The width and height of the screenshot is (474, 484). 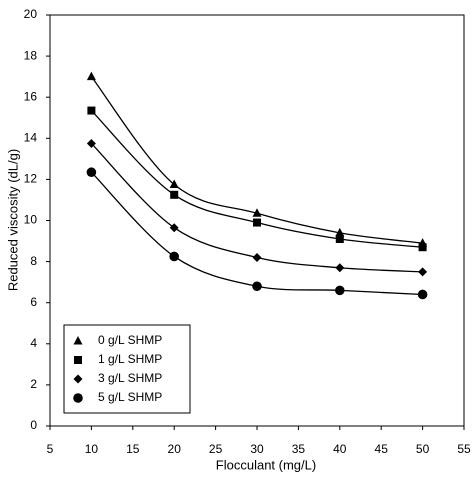 I want to click on x-tick-label: 10, so click(x=92, y=449).